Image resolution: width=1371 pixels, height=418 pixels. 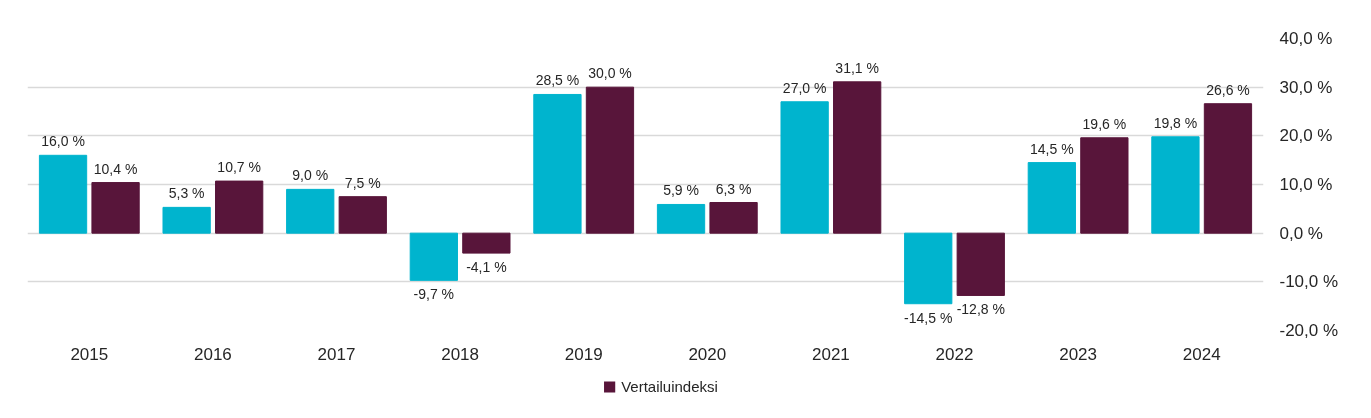 I want to click on data-label: 6,3 %, so click(x=733, y=188).